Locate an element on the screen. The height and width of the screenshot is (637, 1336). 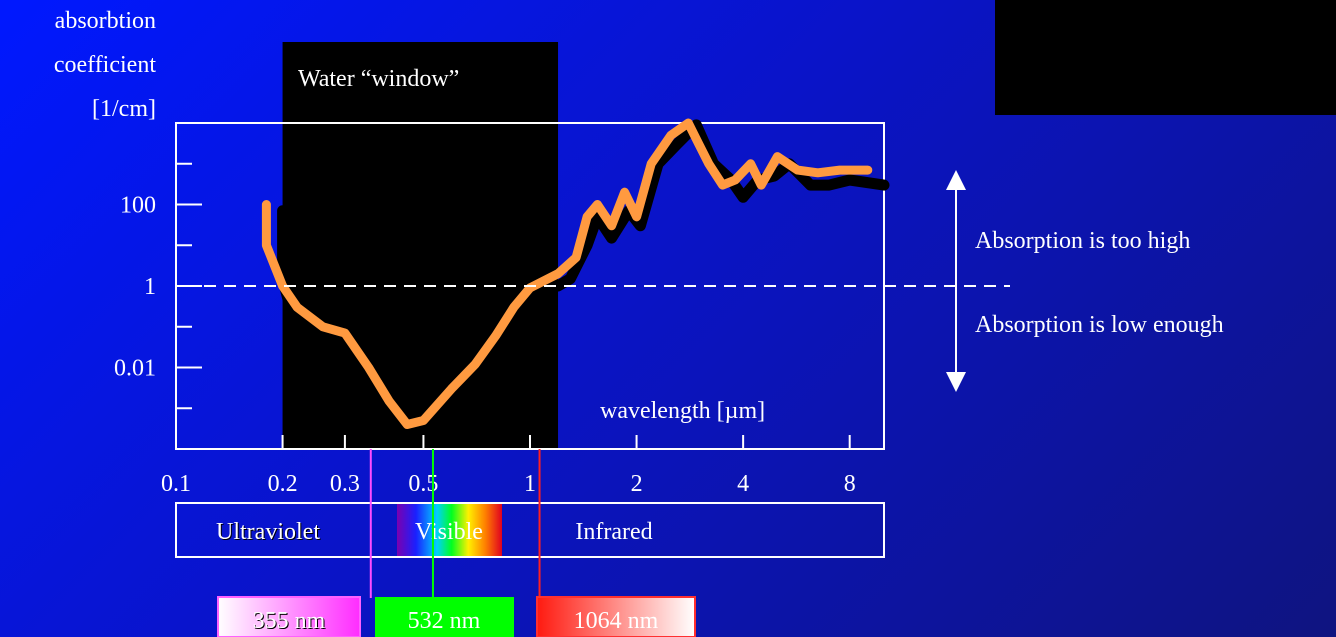
water-window-region is located at coordinates (420, 245).